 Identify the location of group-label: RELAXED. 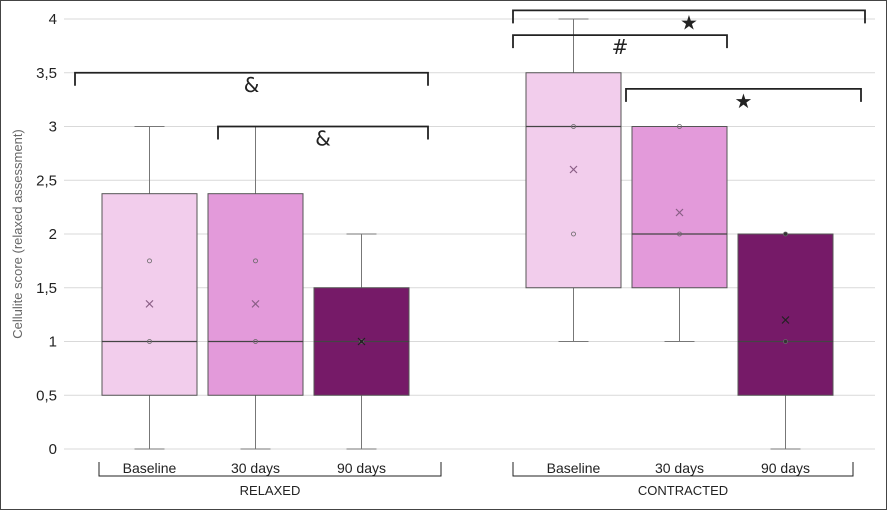
(270, 490).